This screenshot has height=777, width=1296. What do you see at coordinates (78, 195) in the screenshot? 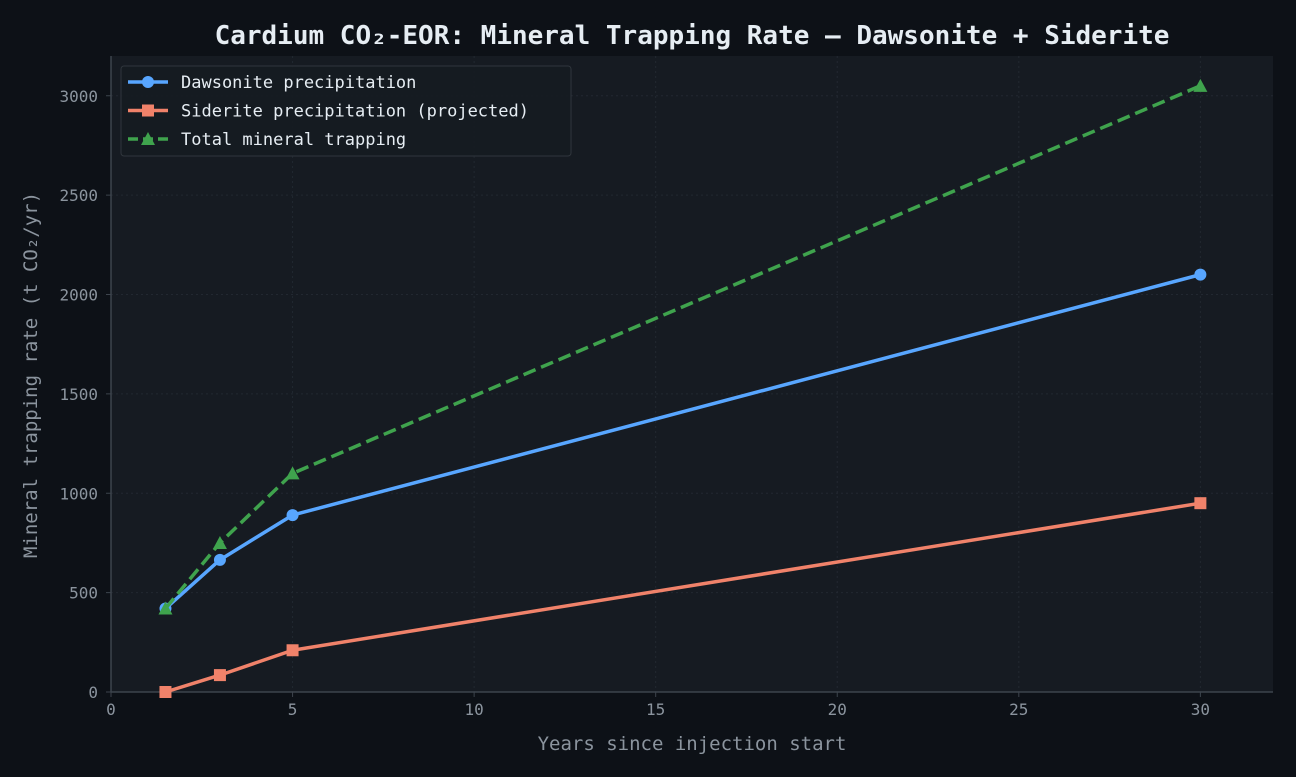
I see `y-tick-label: 2500` at bounding box center [78, 195].